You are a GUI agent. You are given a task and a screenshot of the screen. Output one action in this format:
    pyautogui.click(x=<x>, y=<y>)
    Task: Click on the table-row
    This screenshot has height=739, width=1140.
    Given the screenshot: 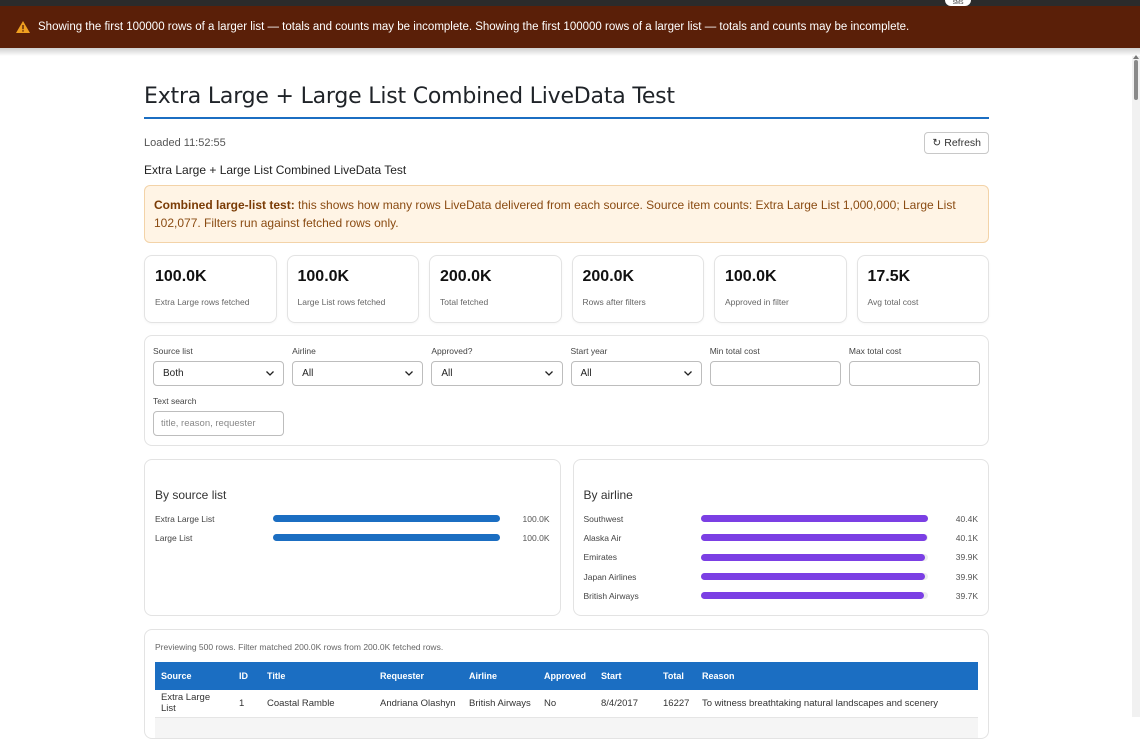 What is the action you would take?
    pyautogui.click(x=566, y=727)
    